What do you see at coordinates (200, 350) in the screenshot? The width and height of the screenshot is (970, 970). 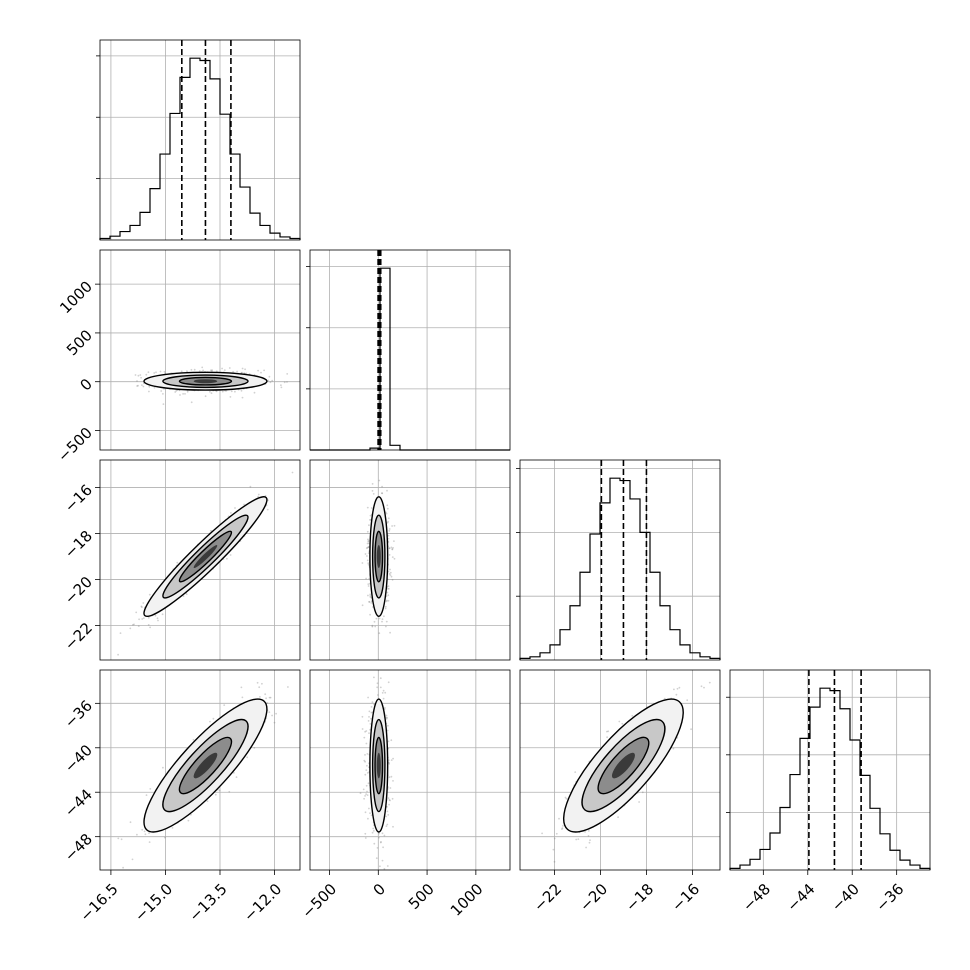 I see `scatter-panel` at bounding box center [200, 350].